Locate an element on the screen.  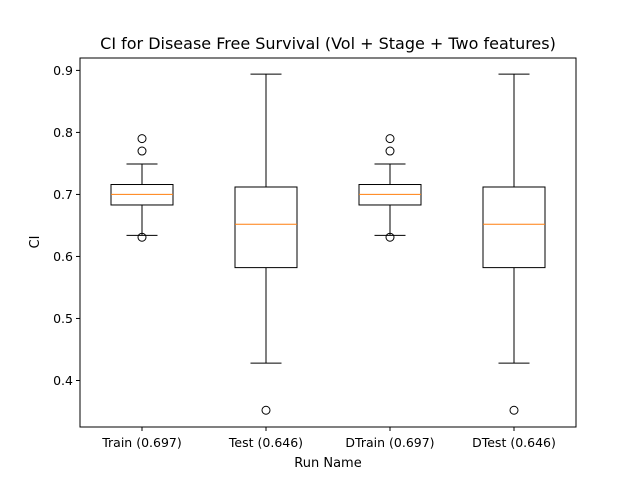
x-tick-label: DTest (0.646) is located at coordinates (514, 442).